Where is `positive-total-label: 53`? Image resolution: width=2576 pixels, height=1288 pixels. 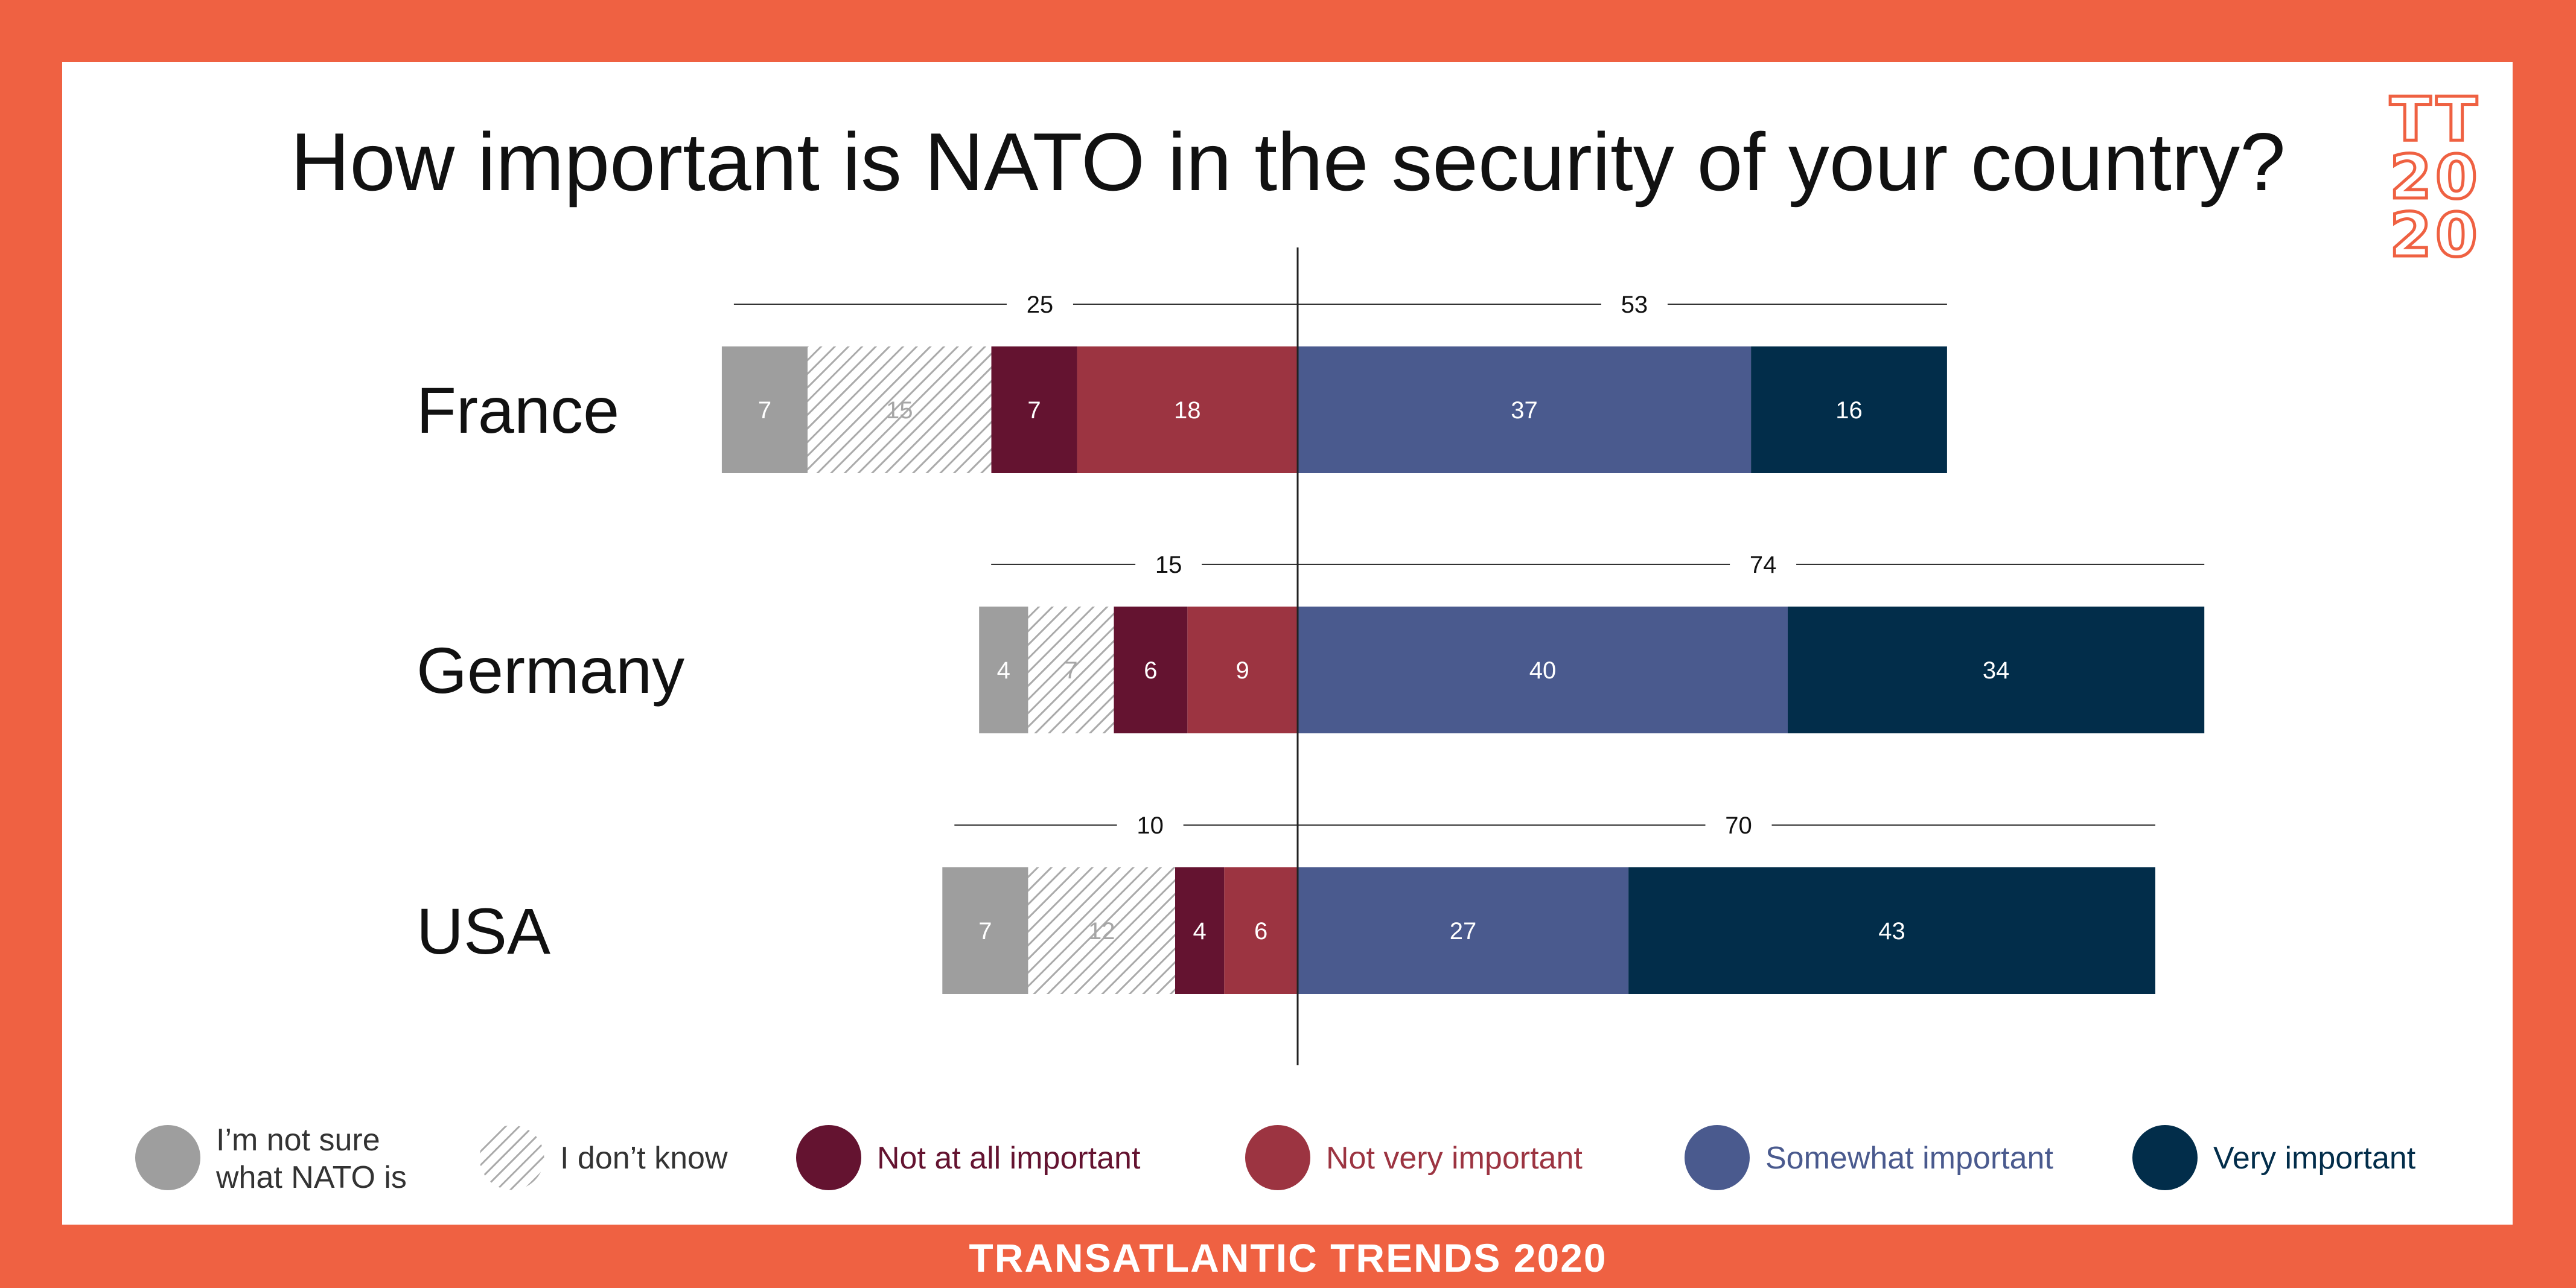 positive-total-label: 53 is located at coordinates (1634, 305).